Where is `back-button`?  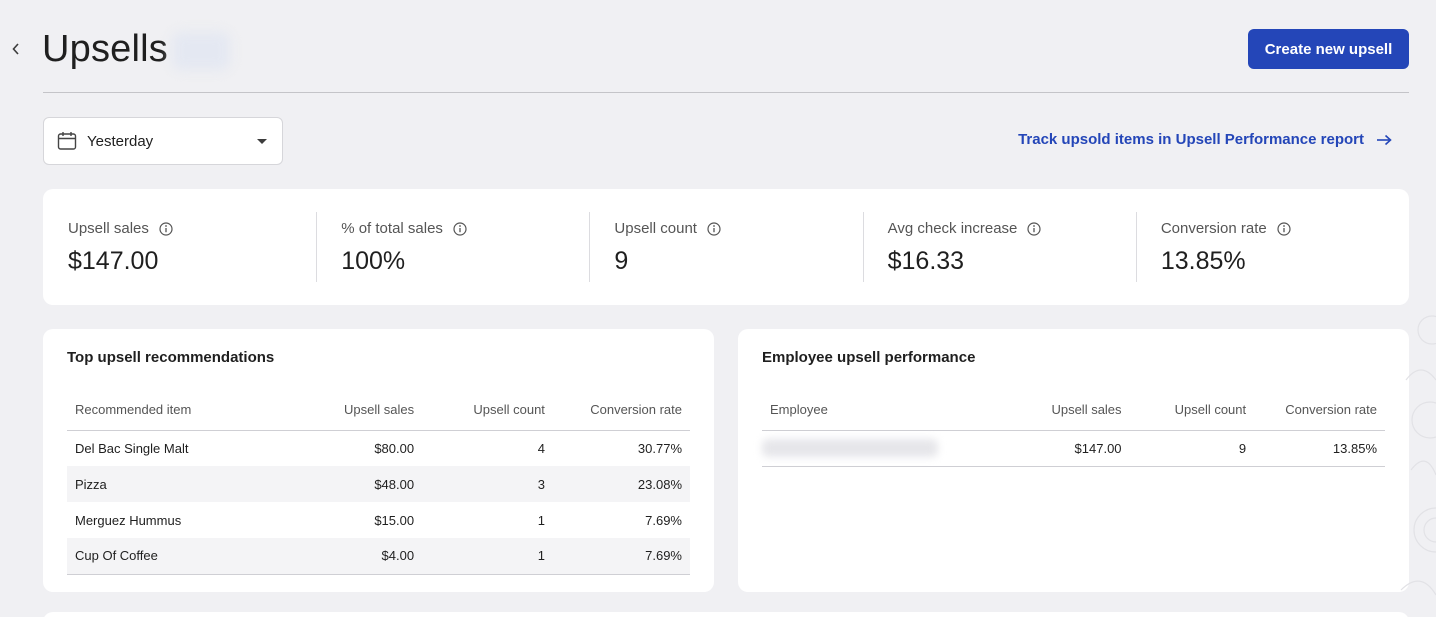
back-button is located at coordinates (16, 49).